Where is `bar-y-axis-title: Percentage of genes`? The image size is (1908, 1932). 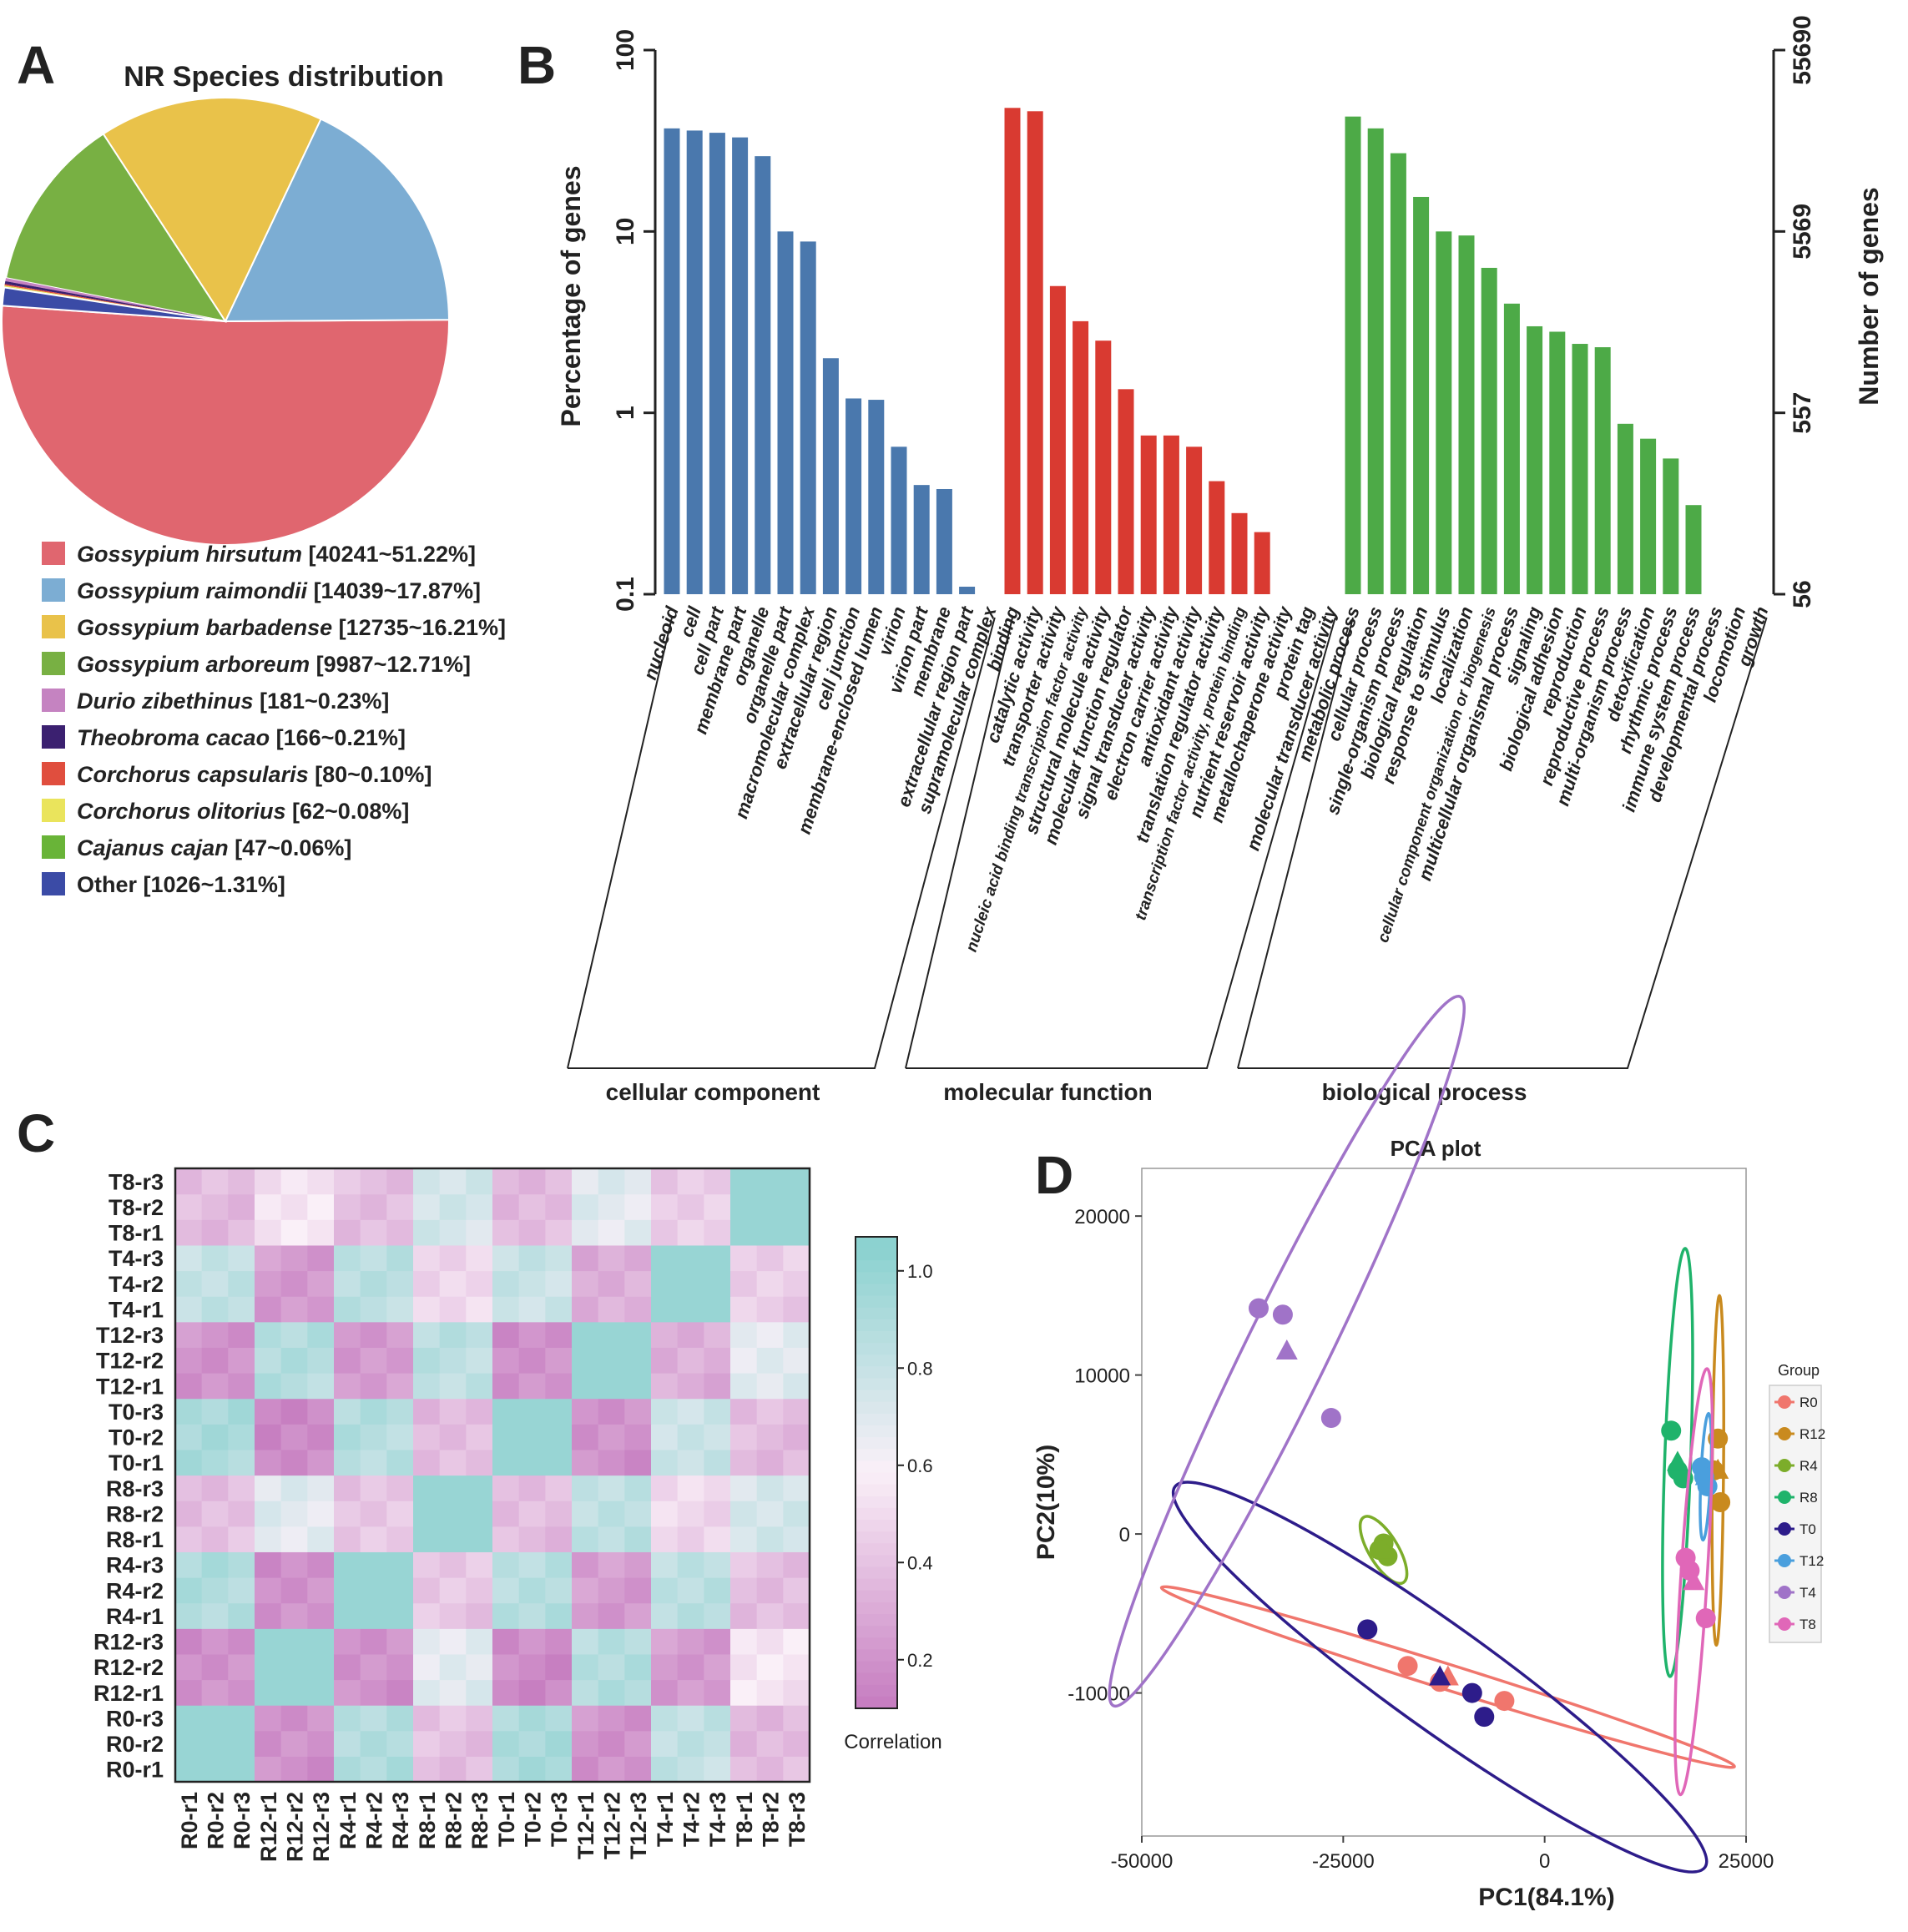
bar-y-axis-title: Percentage of genes is located at coordinates (571, 297).